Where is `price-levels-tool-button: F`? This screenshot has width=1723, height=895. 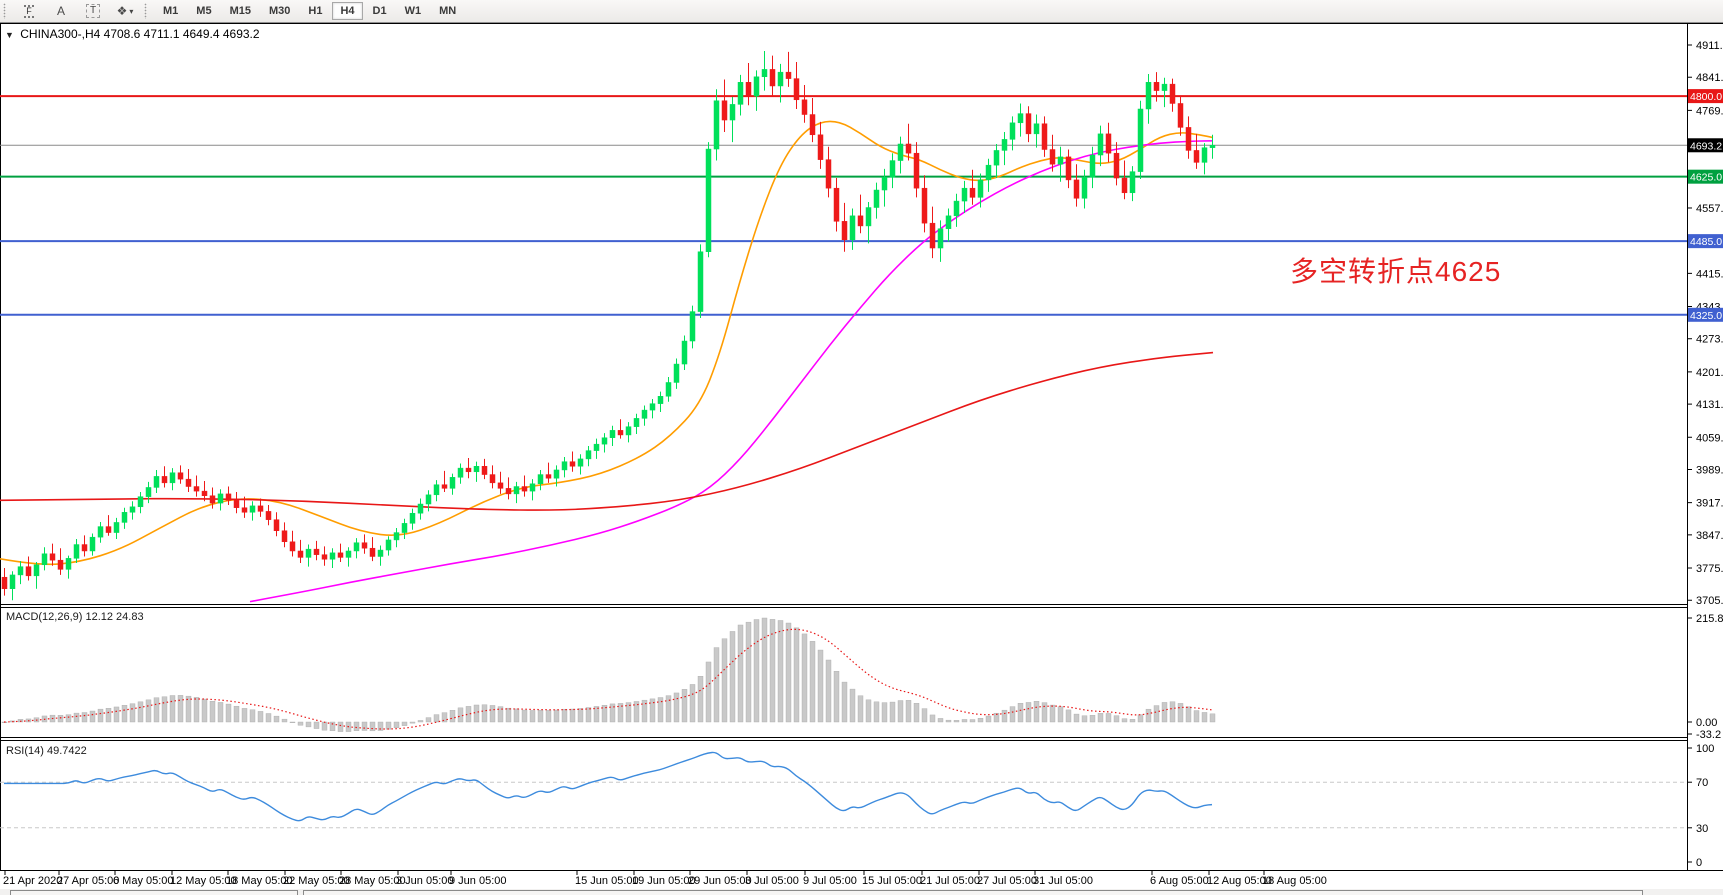 price-levels-tool-button: F is located at coordinates (29, 11).